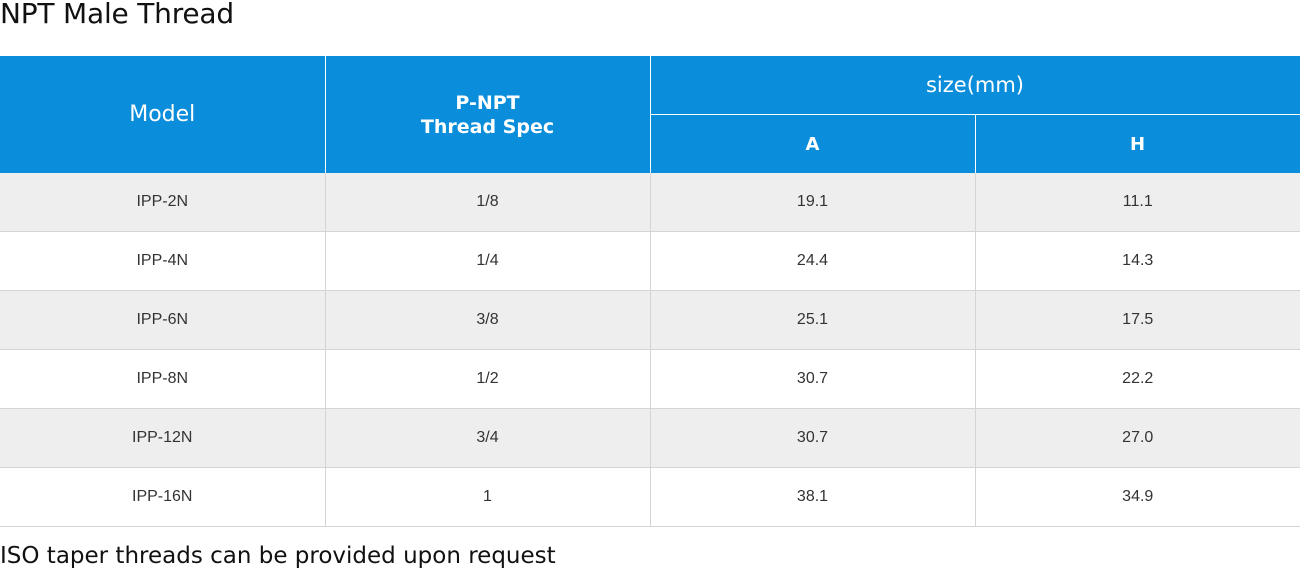 The width and height of the screenshot is (1300, 572). I want to click on table-row: IPP-4N 1/4 24.4 14.3, so click(650, 261).